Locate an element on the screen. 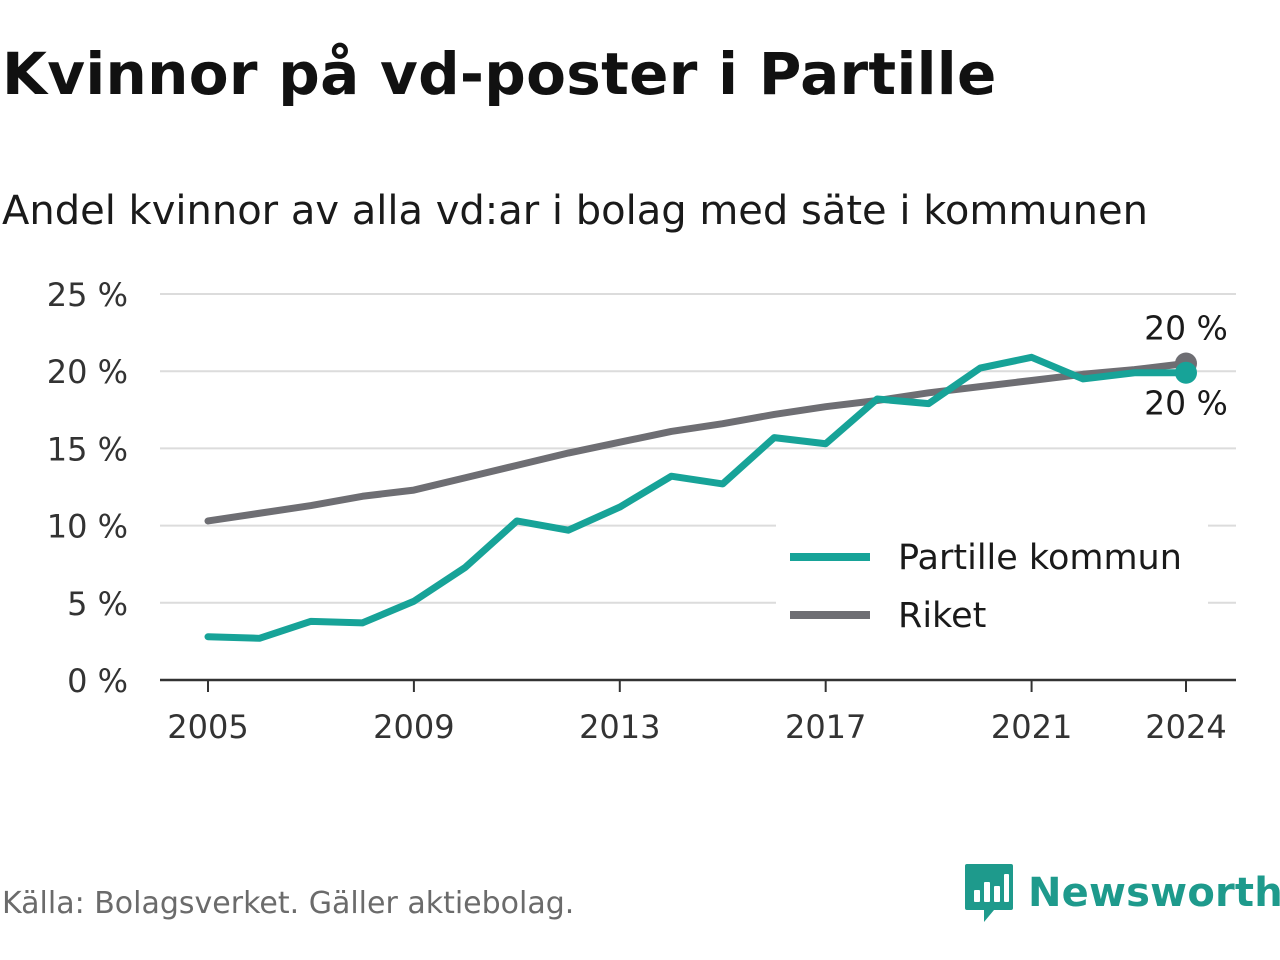  y-tick-label: 25 % is located at coordinates (87, 295).